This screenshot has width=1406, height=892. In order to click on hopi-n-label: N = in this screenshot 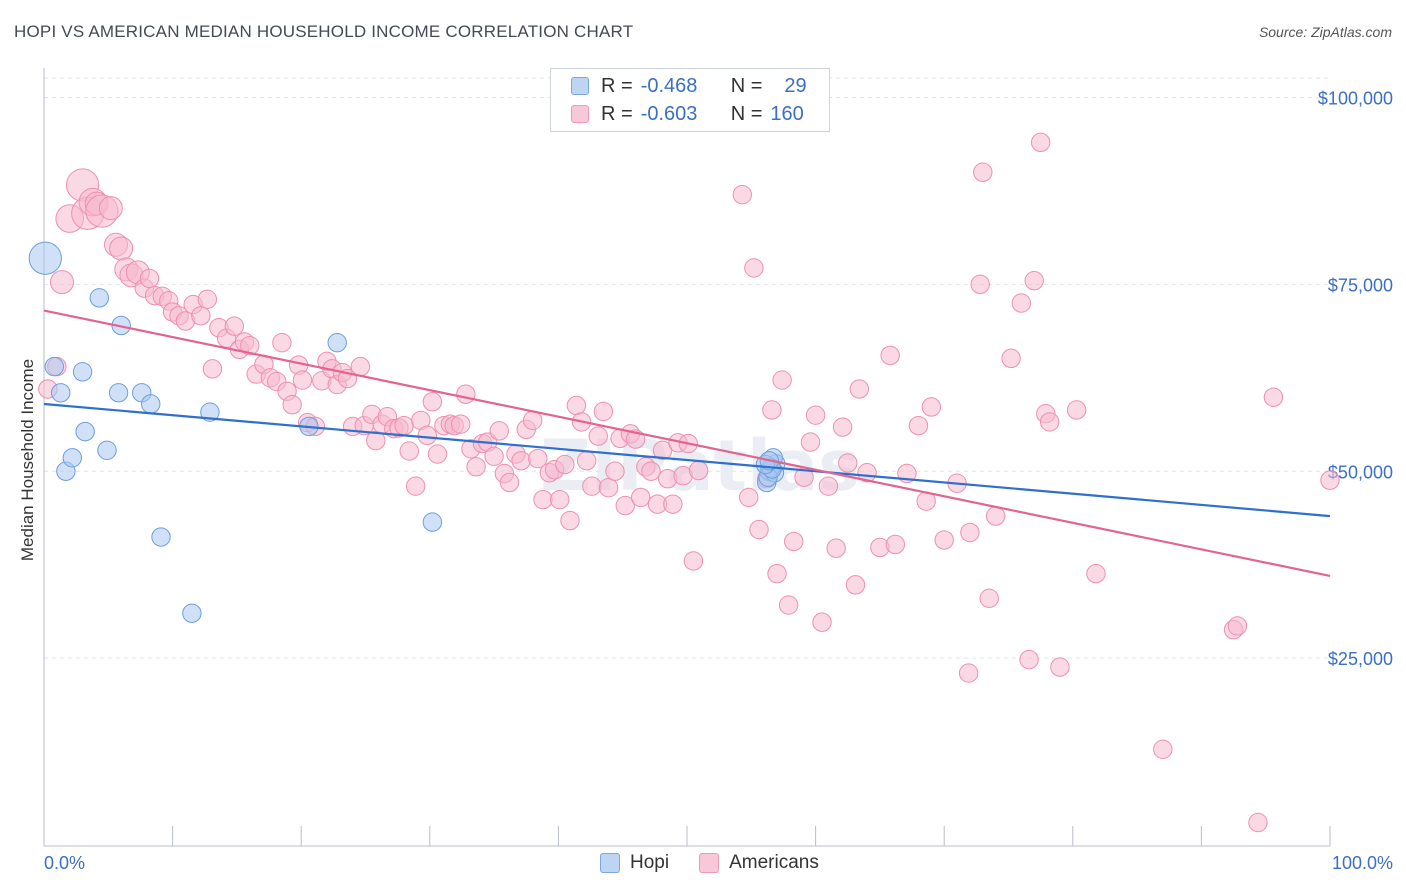, I will do `click(746, 85)`.